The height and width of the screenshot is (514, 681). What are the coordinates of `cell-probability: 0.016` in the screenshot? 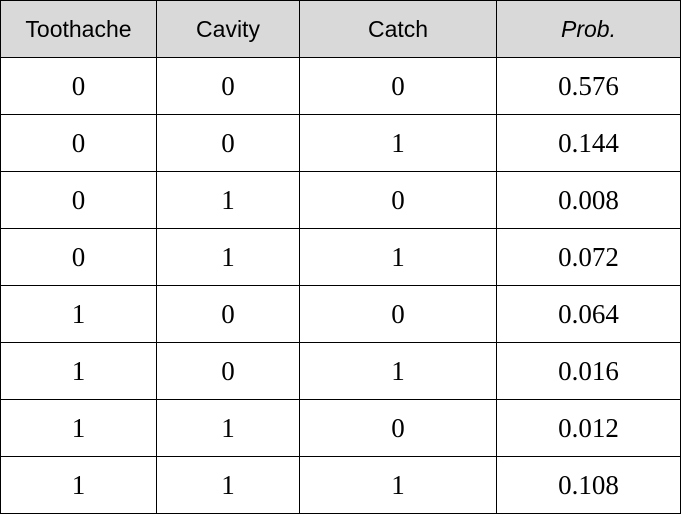 It's located at (588, 371).